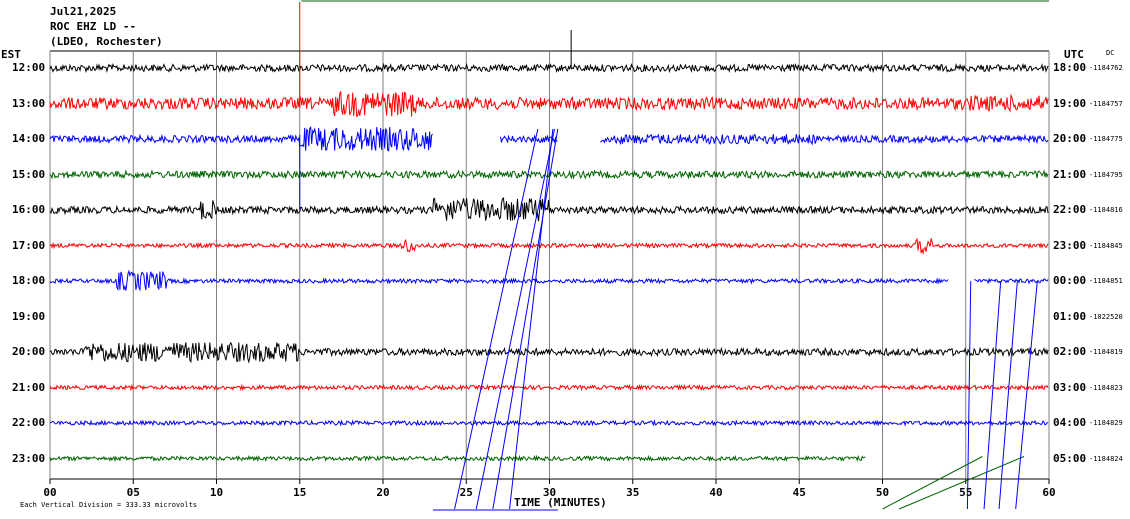  Describe the element at coordinates (549, 492) in the screenshot. I see `x-tick-label: 30` at that location.